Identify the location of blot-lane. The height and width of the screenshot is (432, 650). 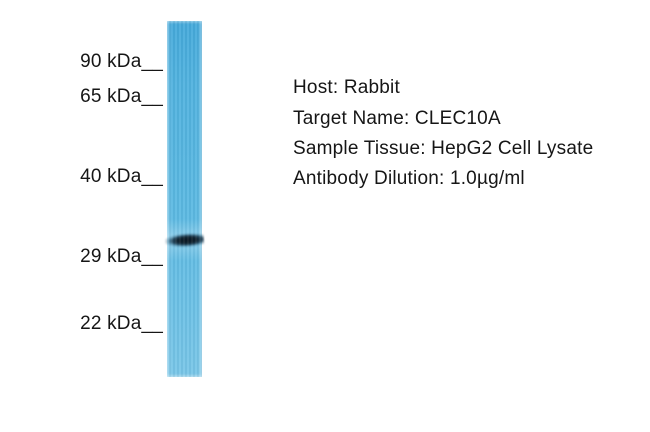
(184, 199).